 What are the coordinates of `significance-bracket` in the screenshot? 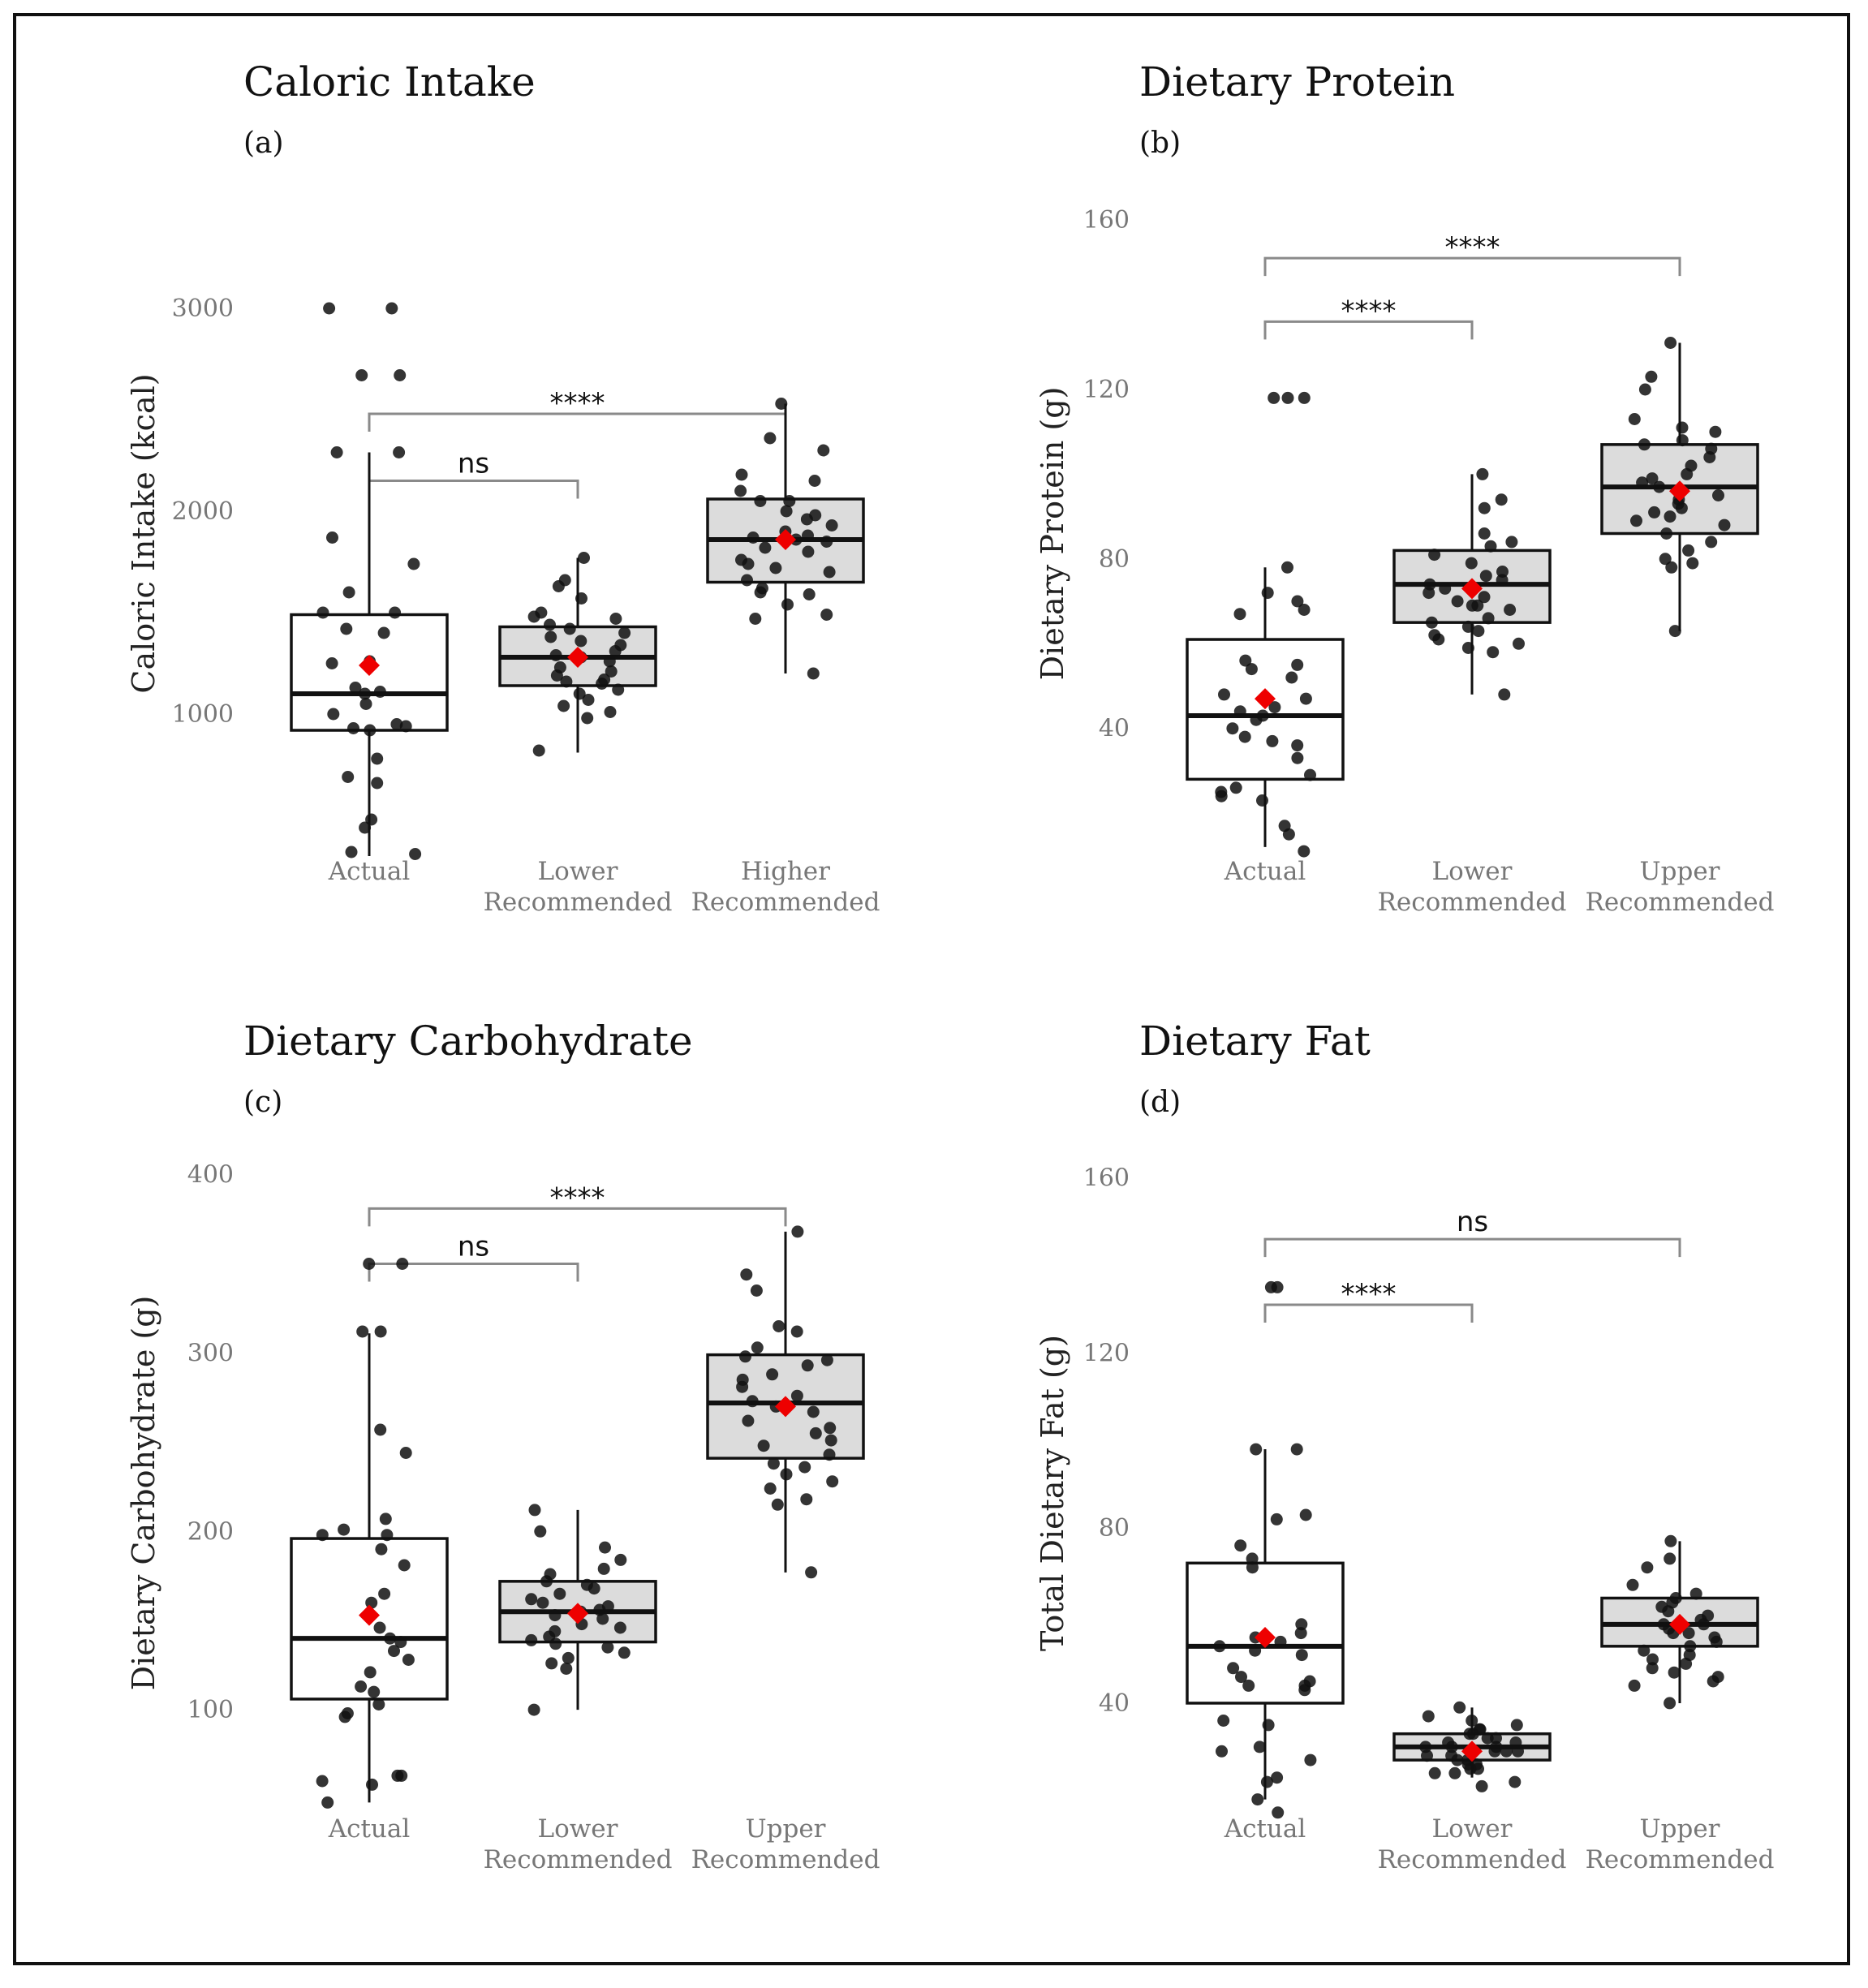 It's located at (577, 1217).